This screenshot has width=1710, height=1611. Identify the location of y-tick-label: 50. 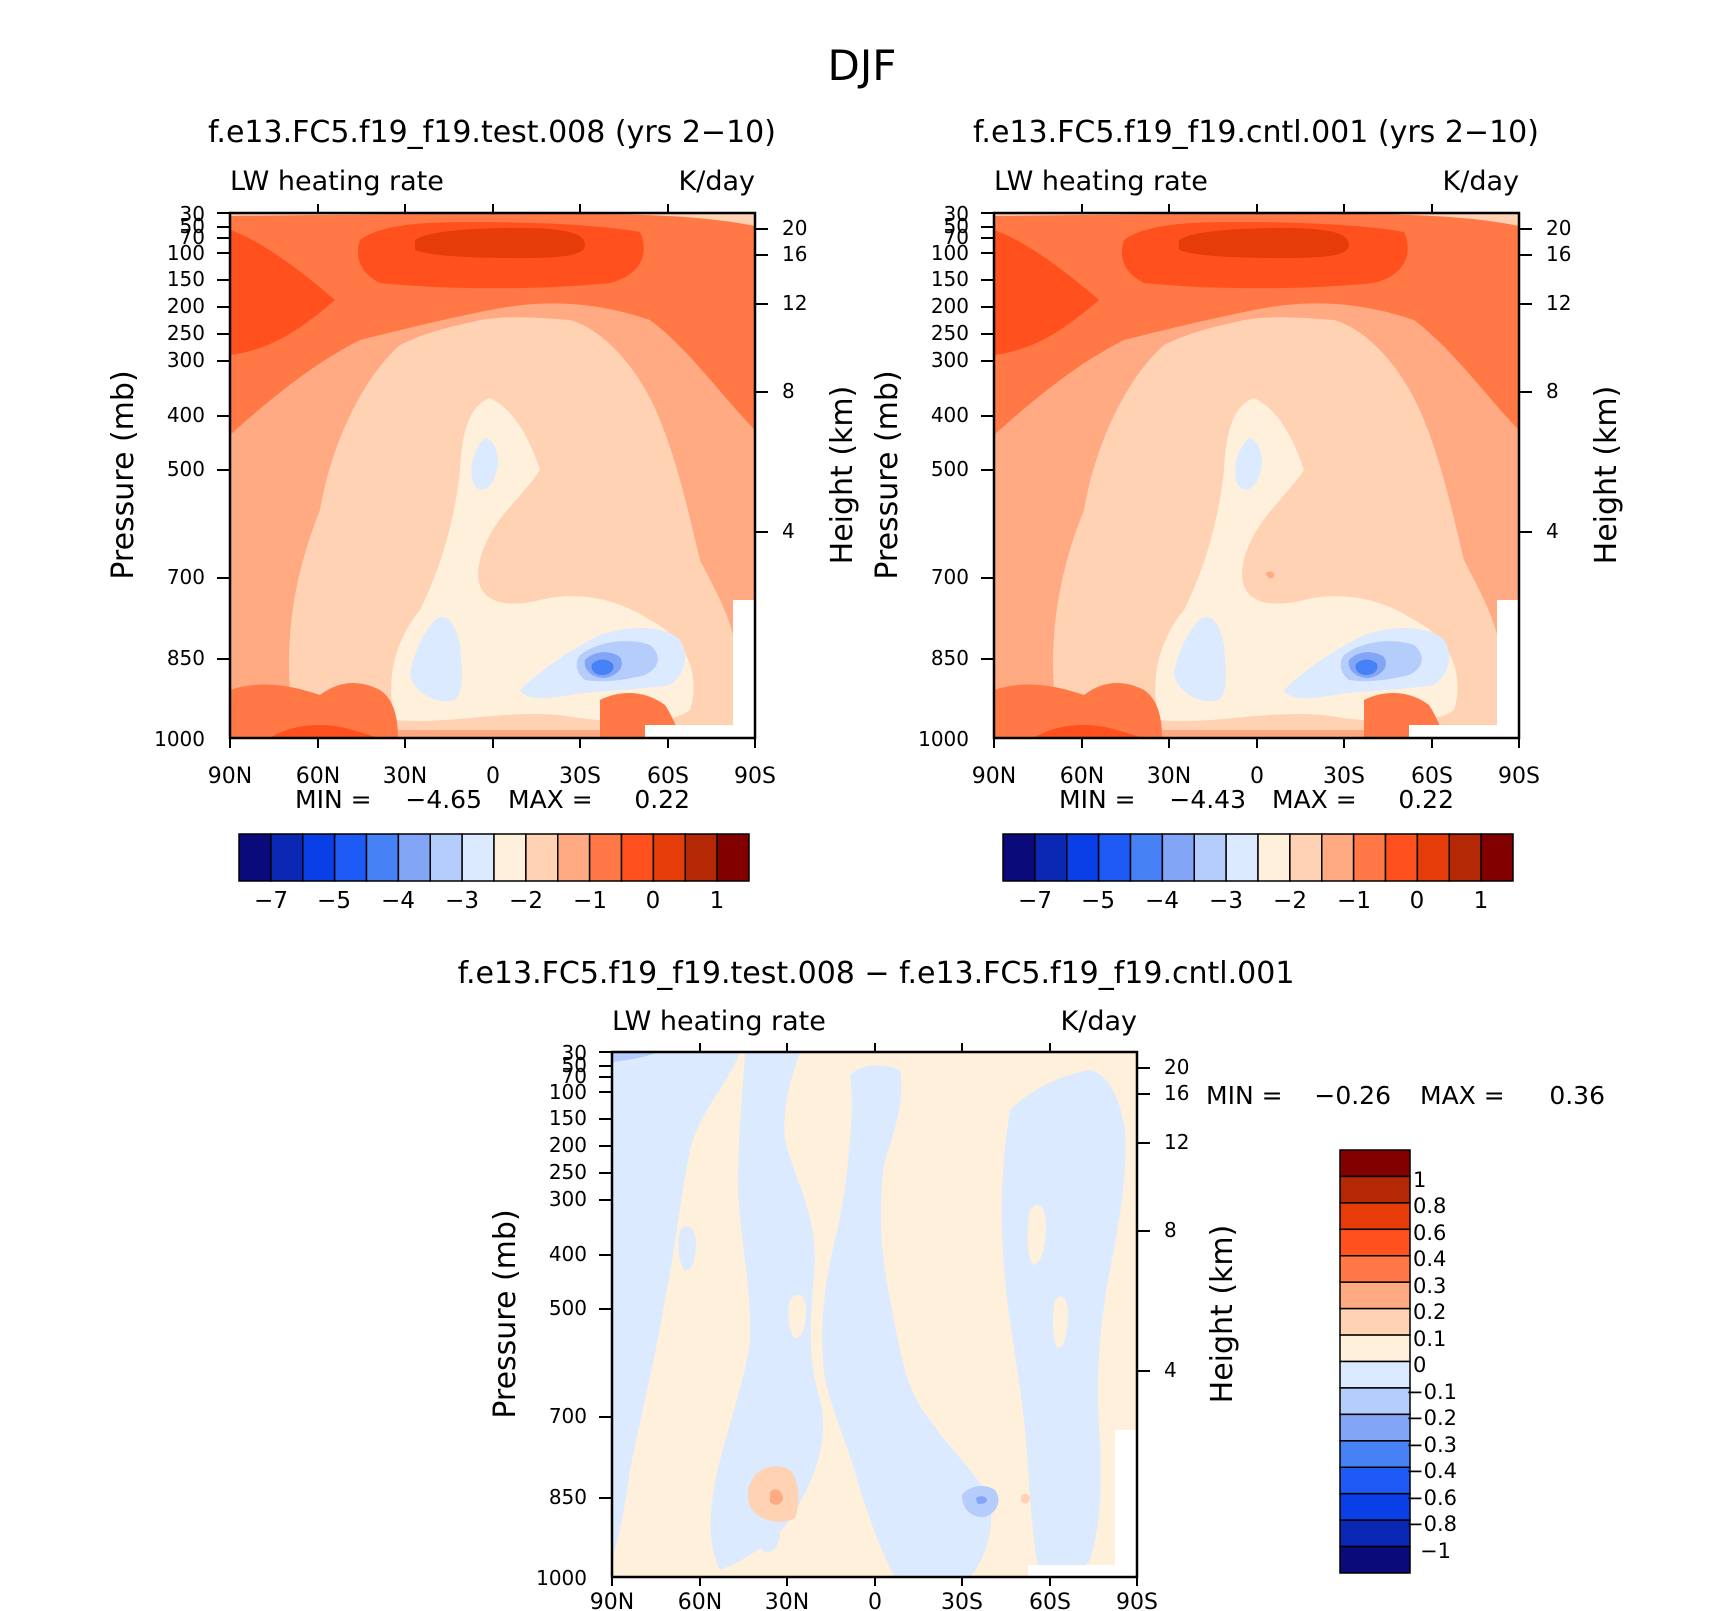
(956, 226).